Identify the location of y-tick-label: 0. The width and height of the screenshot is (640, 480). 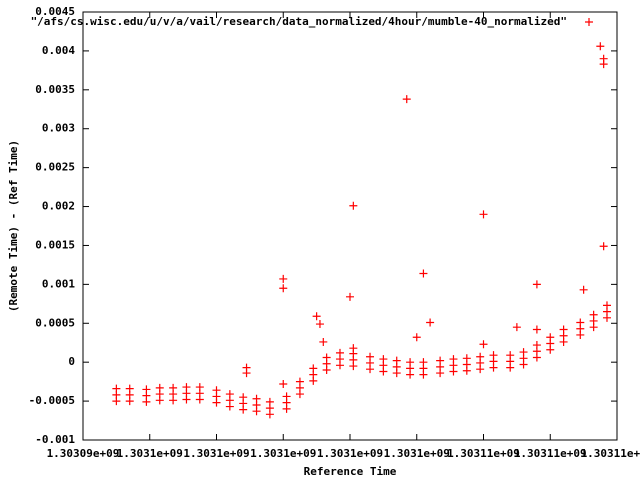
(71, 361).